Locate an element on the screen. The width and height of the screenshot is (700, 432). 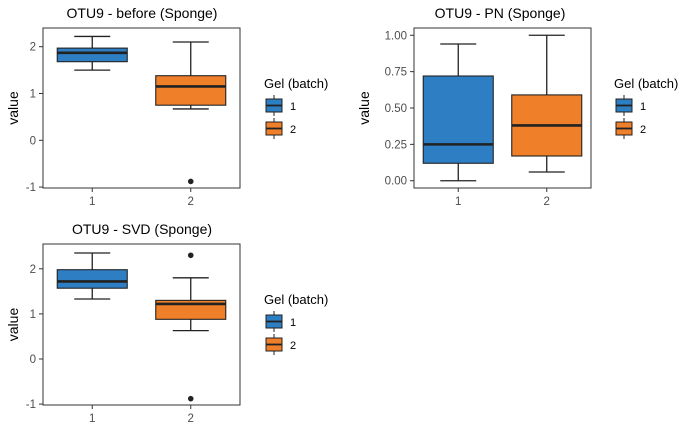
panel-title: OTU9 - before (Sponge) is located at coordinates (142, 13).